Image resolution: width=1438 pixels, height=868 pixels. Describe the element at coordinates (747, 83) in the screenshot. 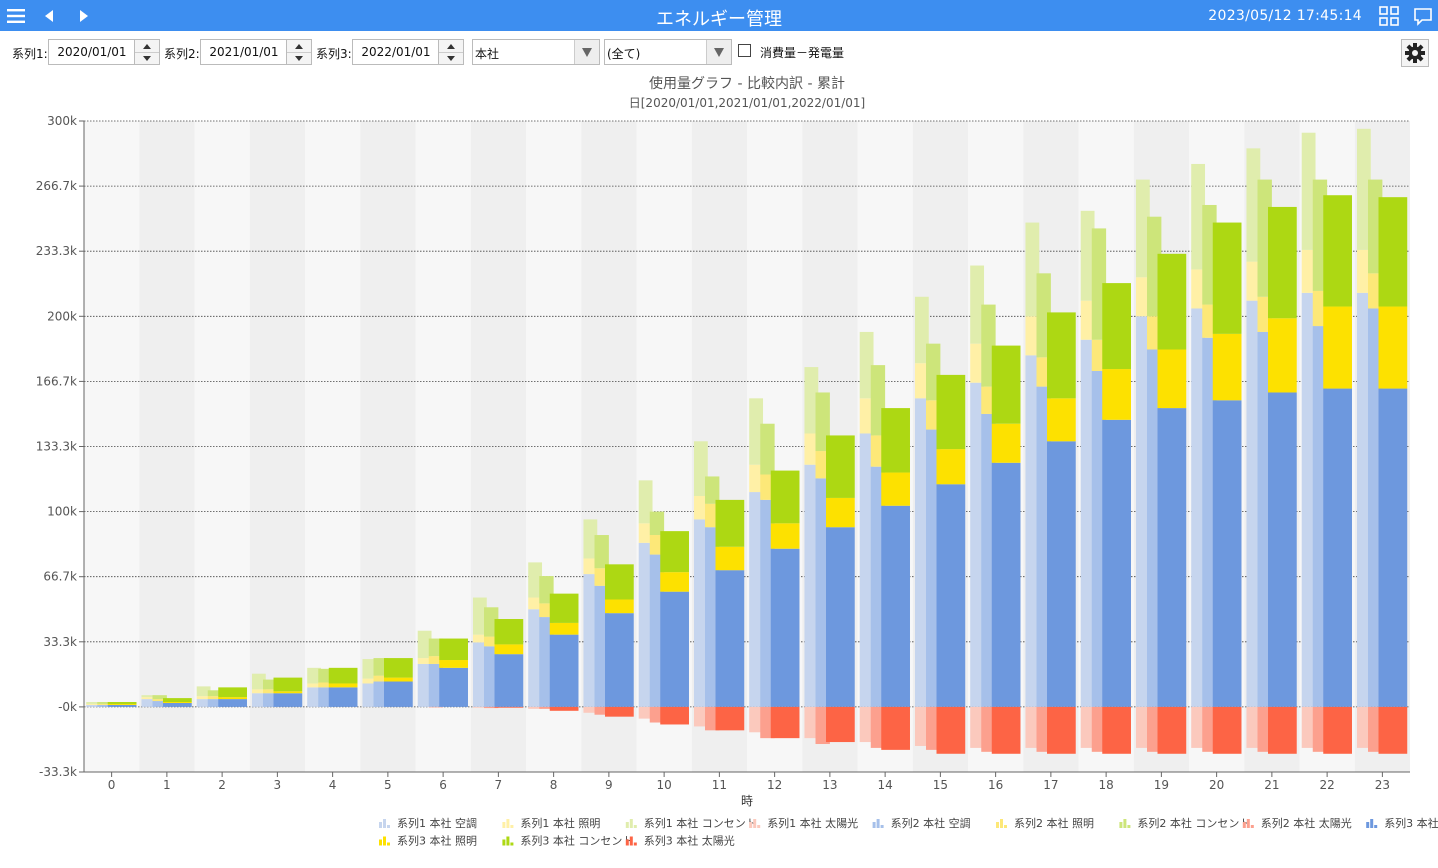

I see `chart-title: 使用量グラフ - 比較内訳 - 累計` at that location.